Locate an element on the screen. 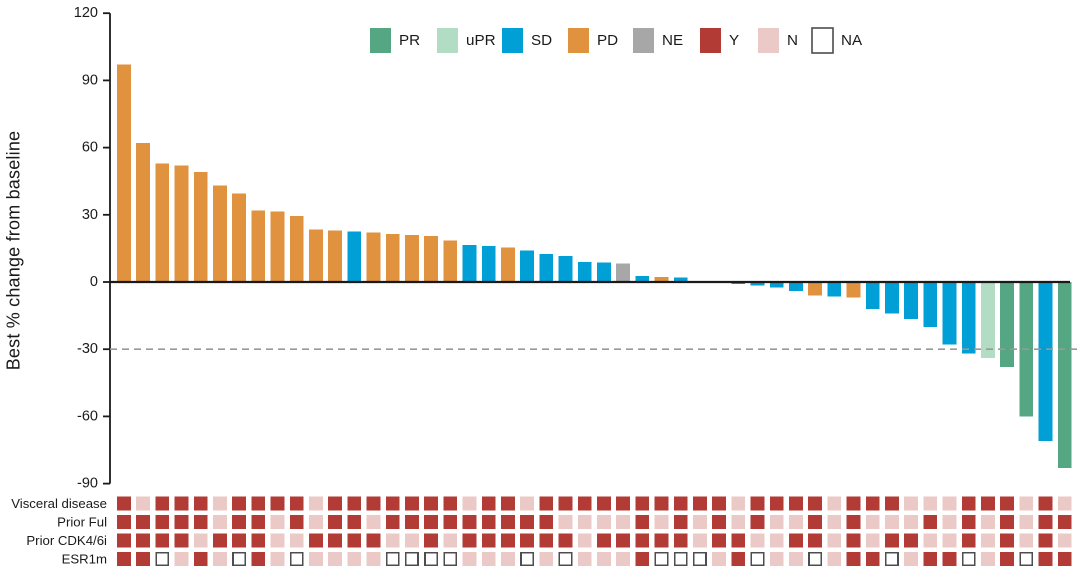 The width and height of the screenshot is (1080, 576). annotation-cell-r3-p32 is located at coordinates (719, 540).